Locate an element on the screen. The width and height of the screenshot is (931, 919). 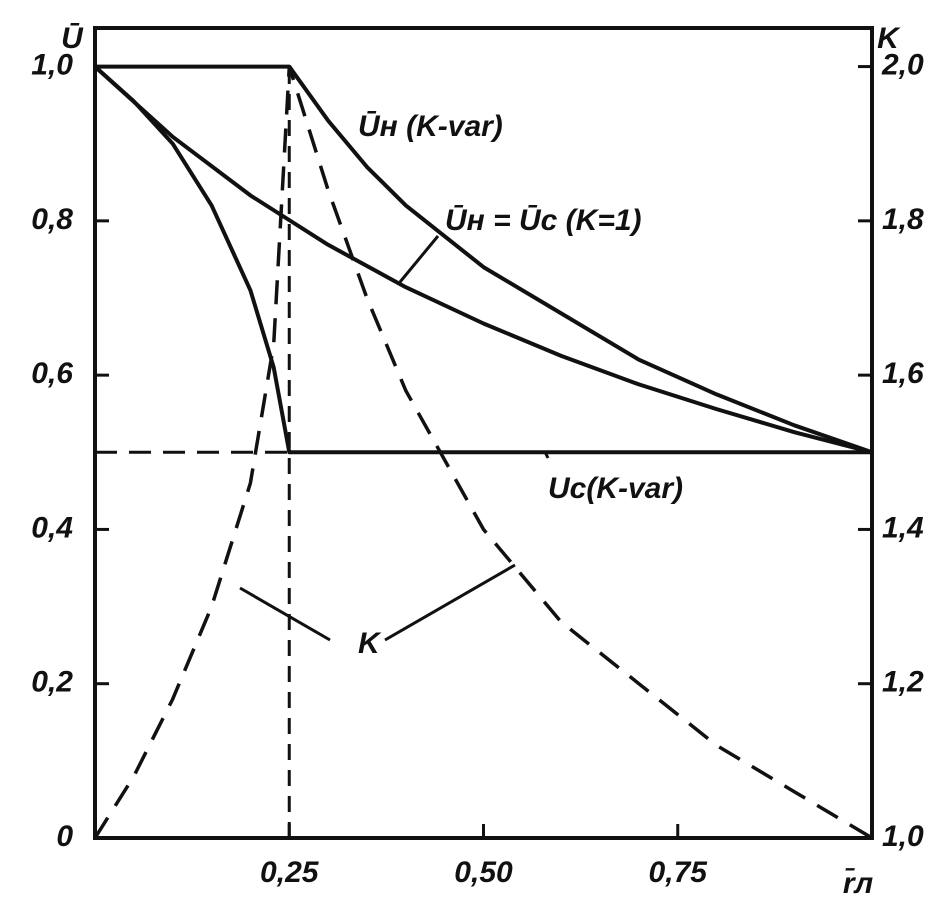
y-tick-label: 0,2 is located at coordinates (52, 682).